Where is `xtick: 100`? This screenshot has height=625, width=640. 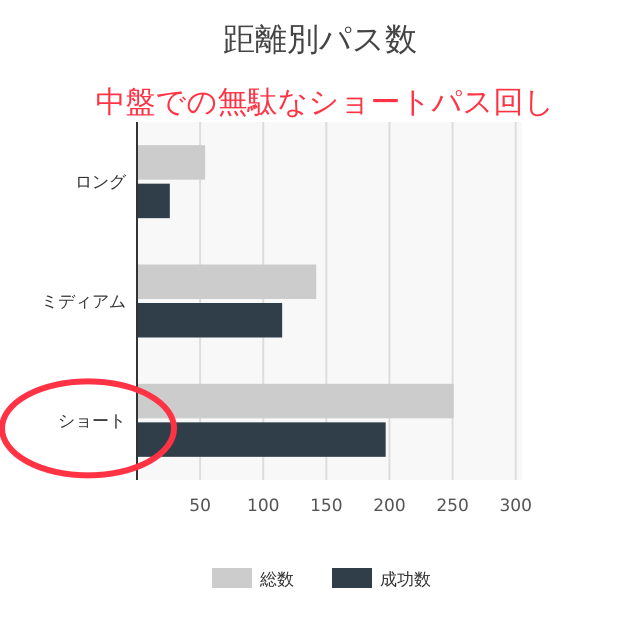 xtick: 100 is located at coordinates (263, 506).